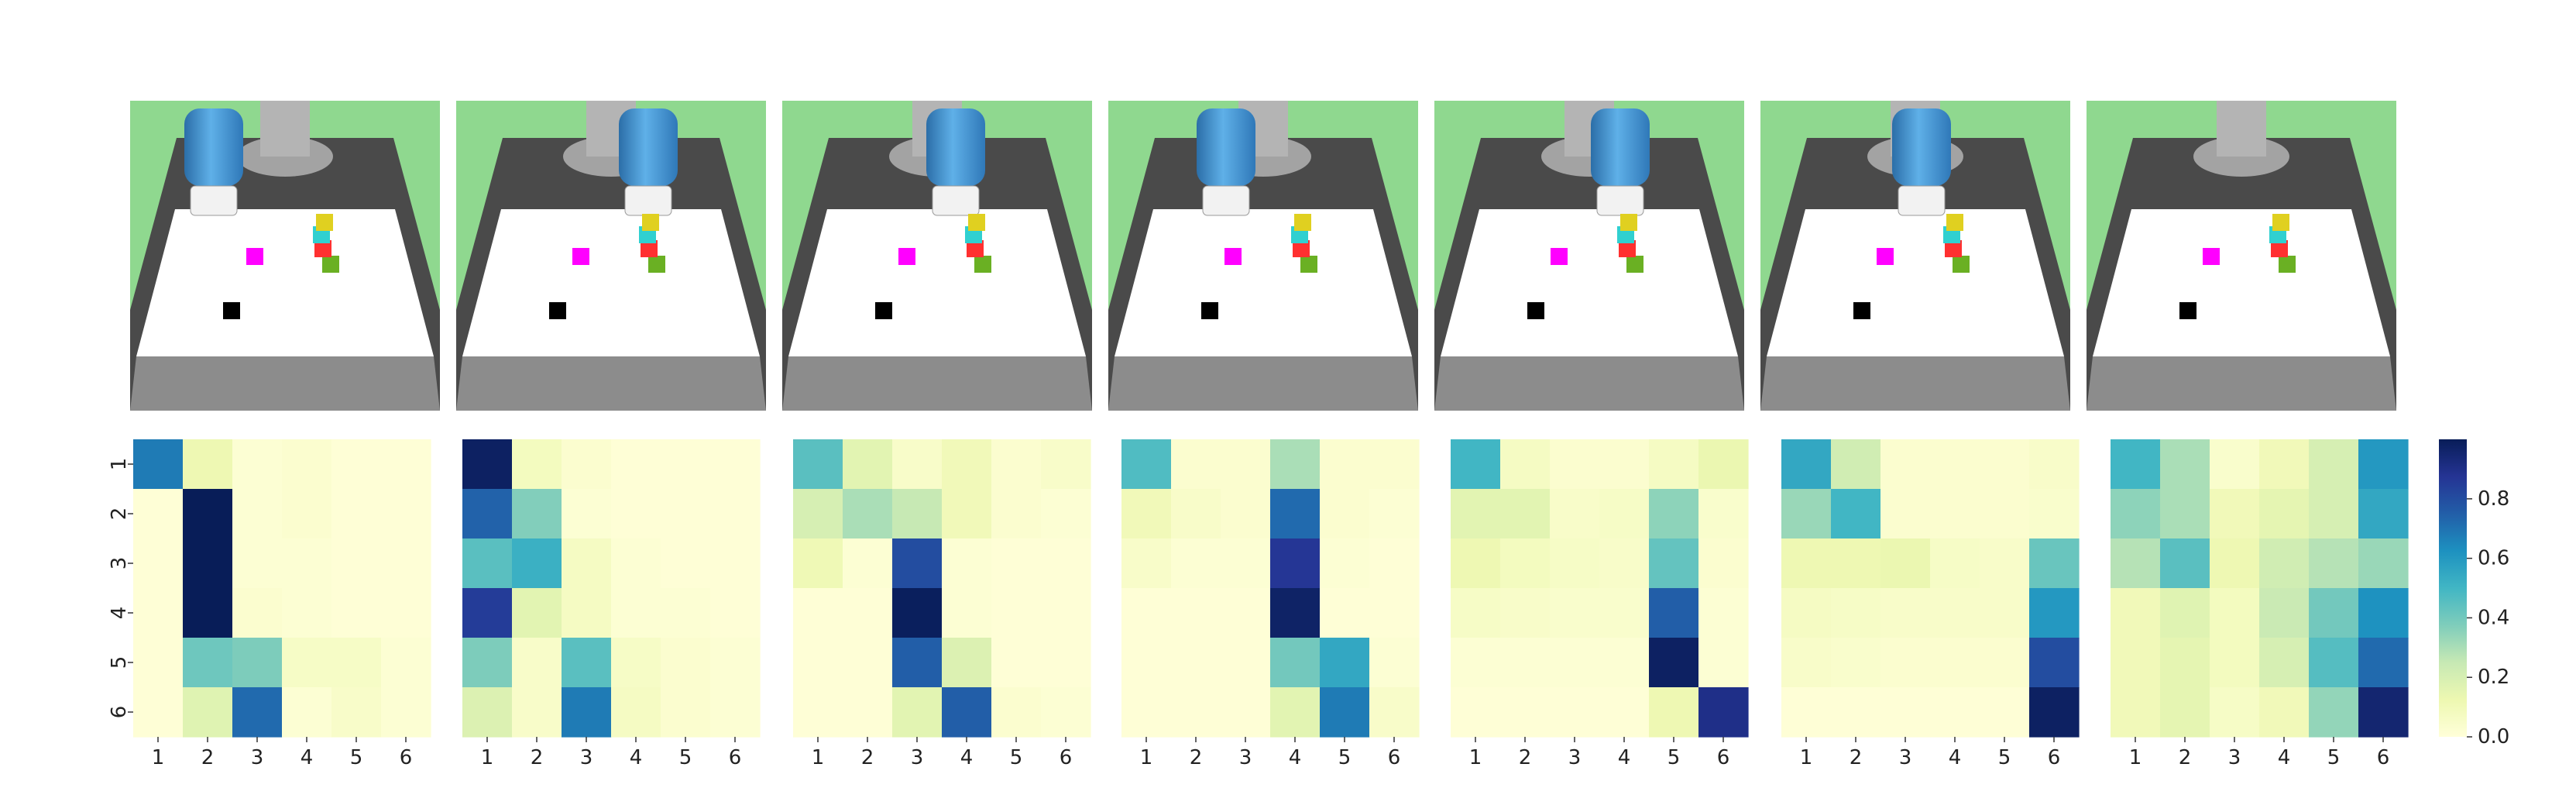 Image resolution: width=2576 pixels, height=812 pixels. I want to click on x-tick-label: 4, so click(1624, 757).